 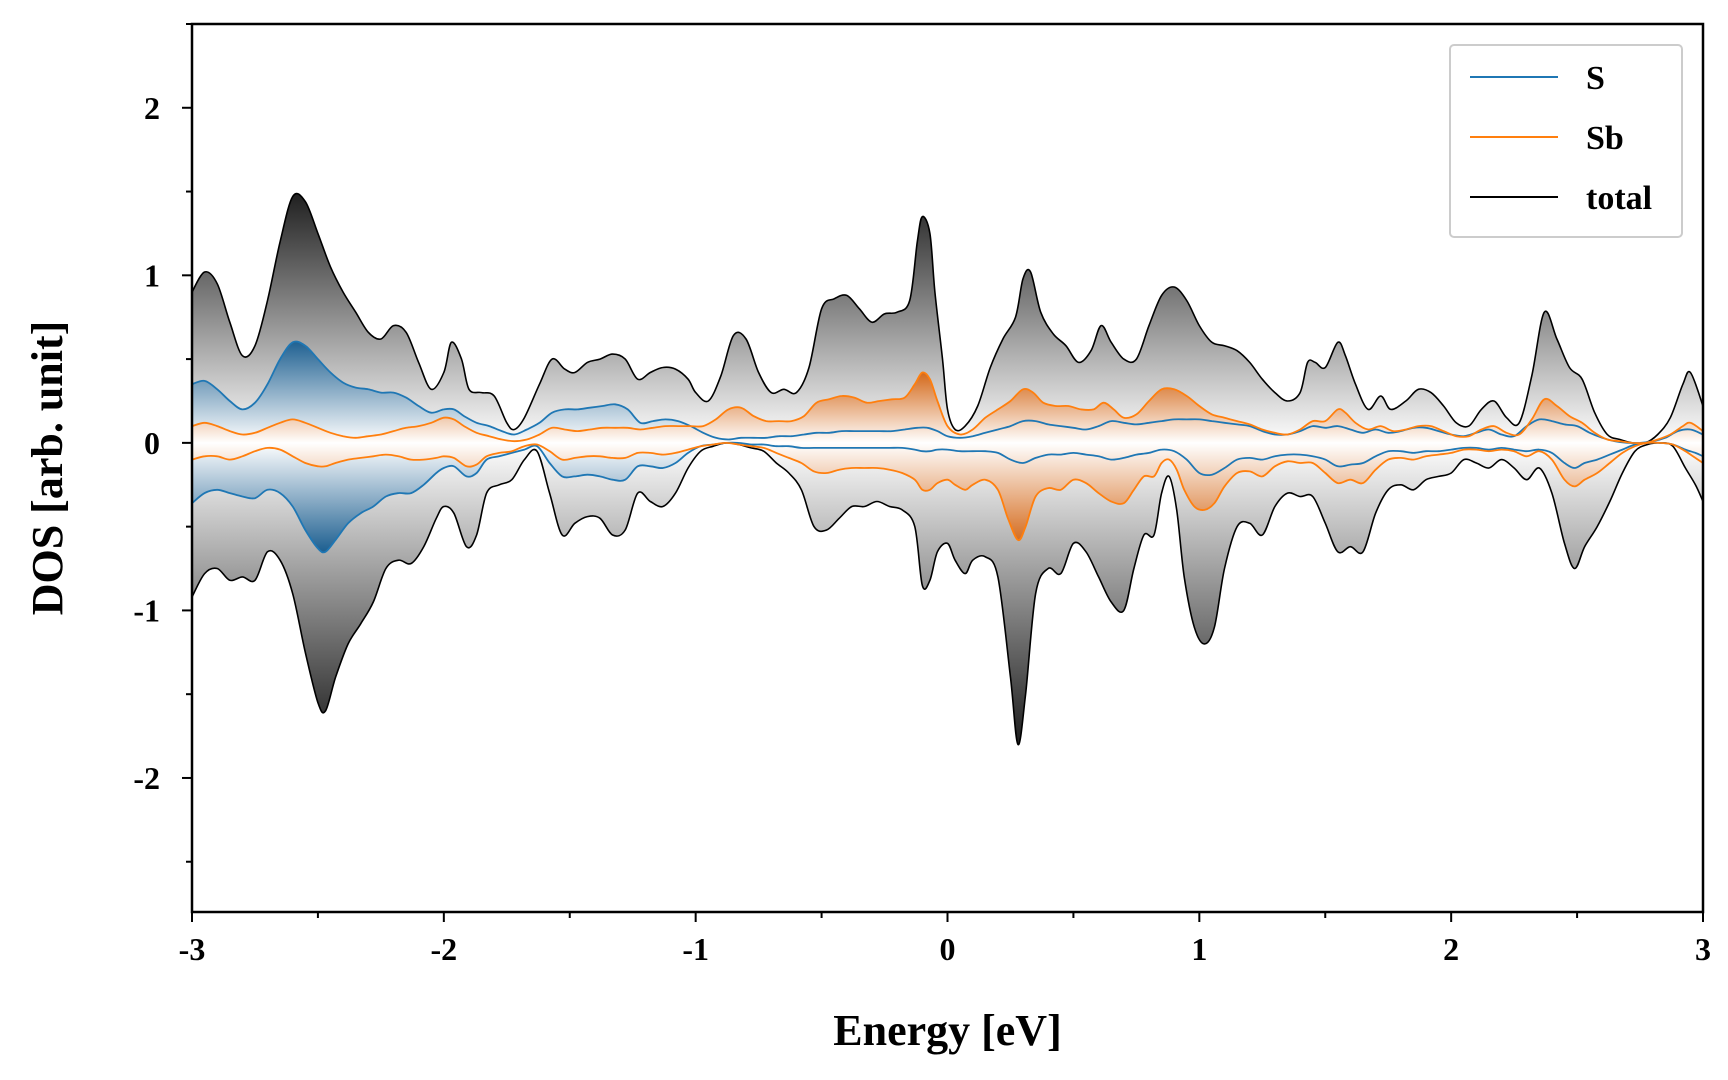 What do you see at coordinates (192, 949) in the screenshot?
I see `x-tick-label: -3` at bounding box center [192, 949].